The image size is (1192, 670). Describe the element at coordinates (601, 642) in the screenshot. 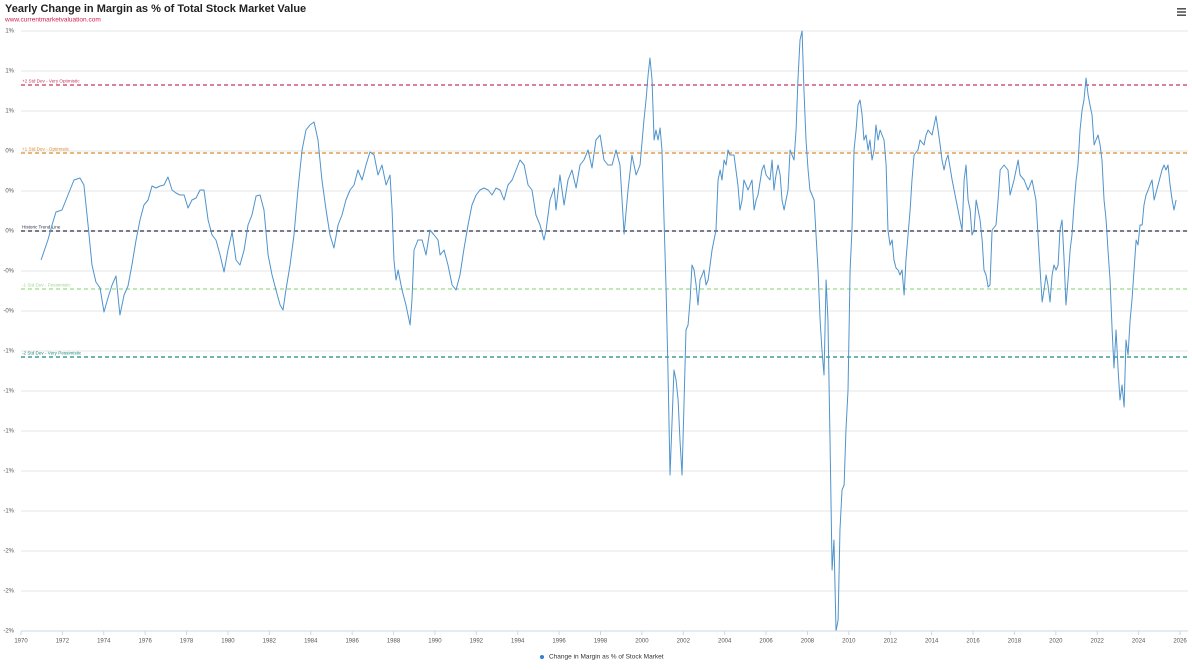

I see `x-tick-label: 1998` at that location.